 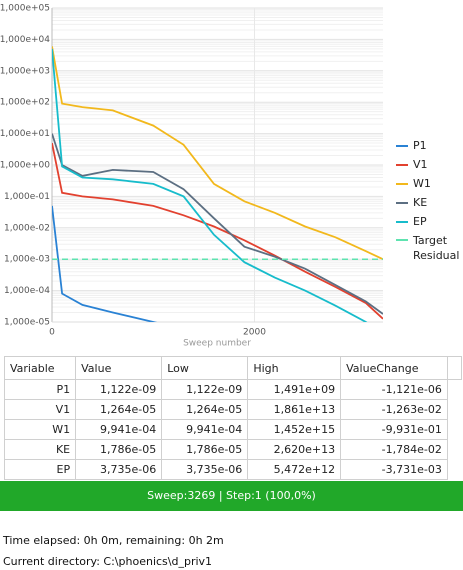 I want to click on y-tick-label: 1,000e-03, so click(x=27, y=260).